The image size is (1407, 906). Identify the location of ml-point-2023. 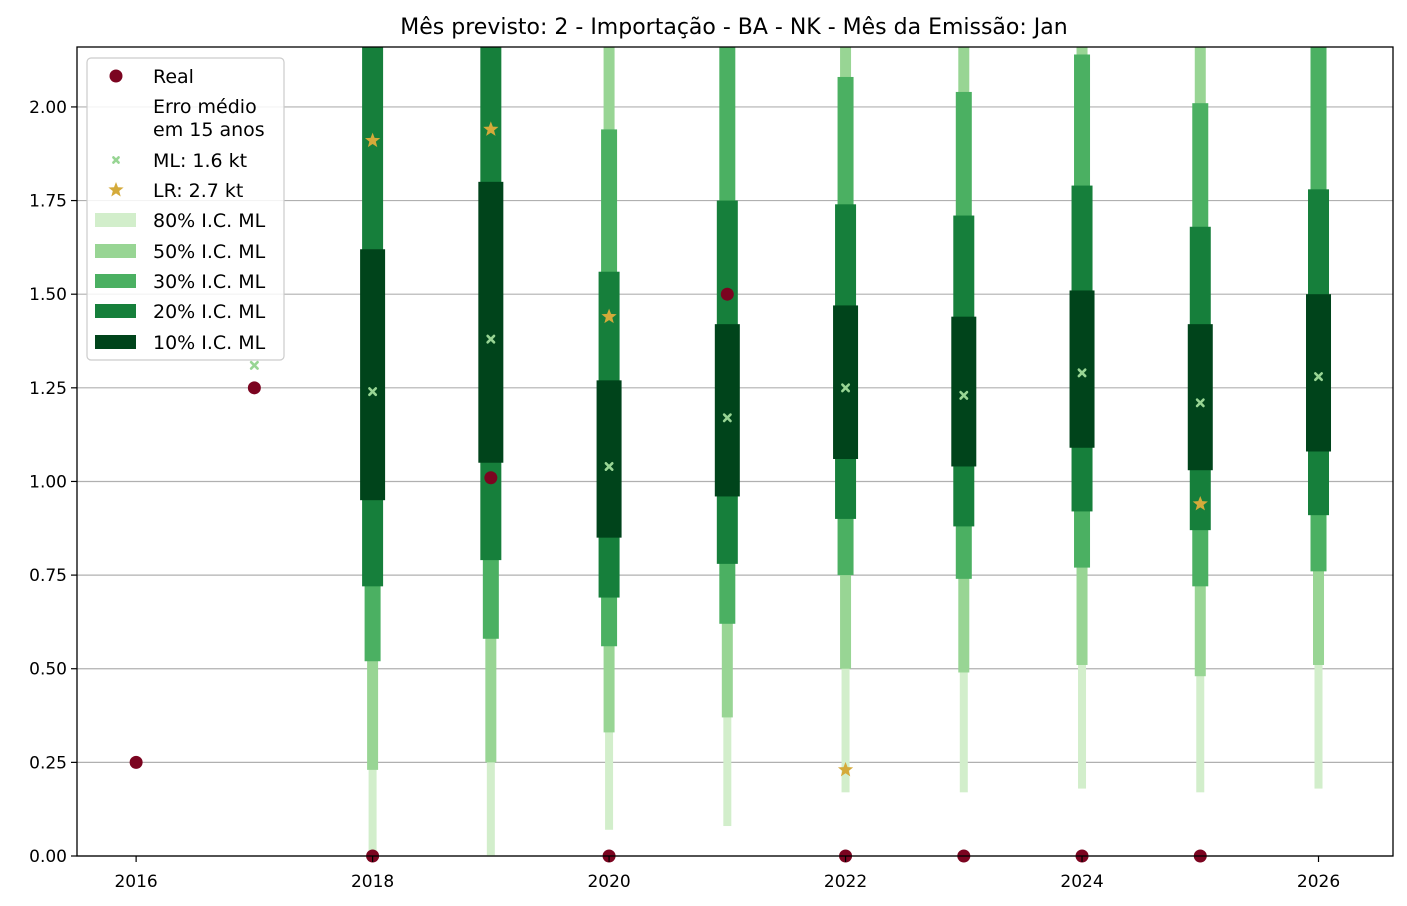
(964, 395).